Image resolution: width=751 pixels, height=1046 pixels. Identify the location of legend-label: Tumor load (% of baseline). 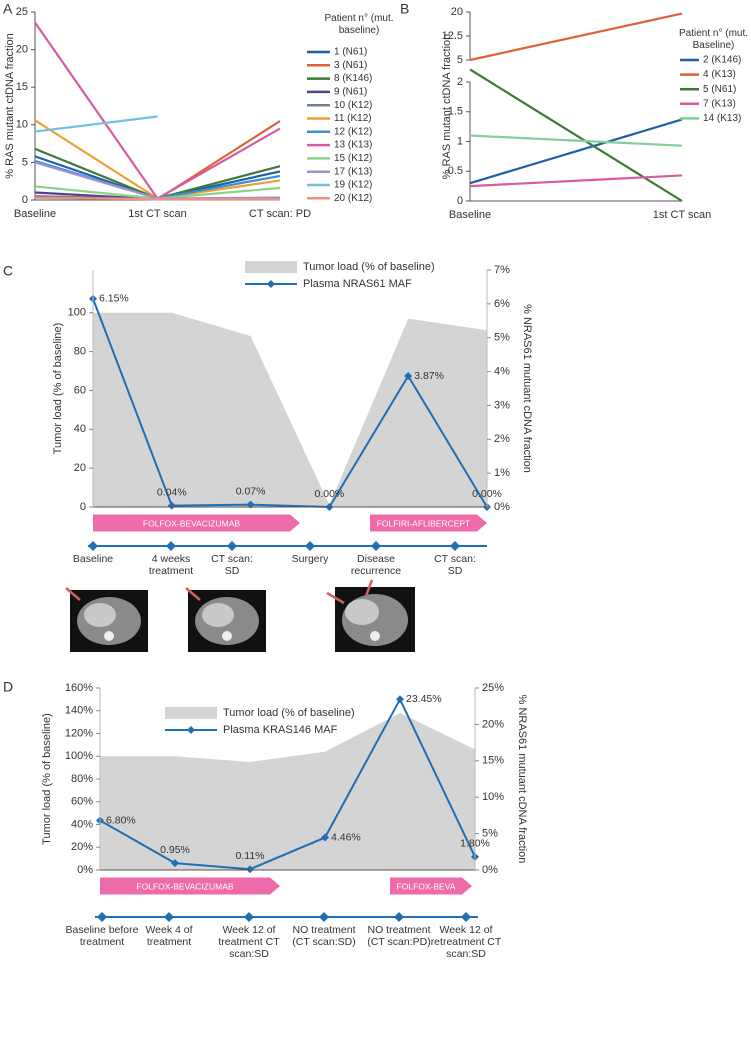
(289, 713).